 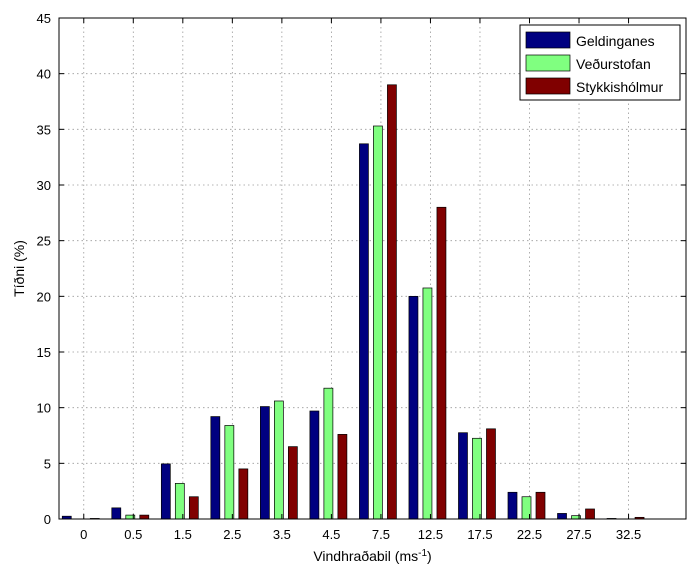 What do you see at coordinates (44, 352) in the screenshot?
I see `y-tick-label: 15` at bounding box center [44, 352].